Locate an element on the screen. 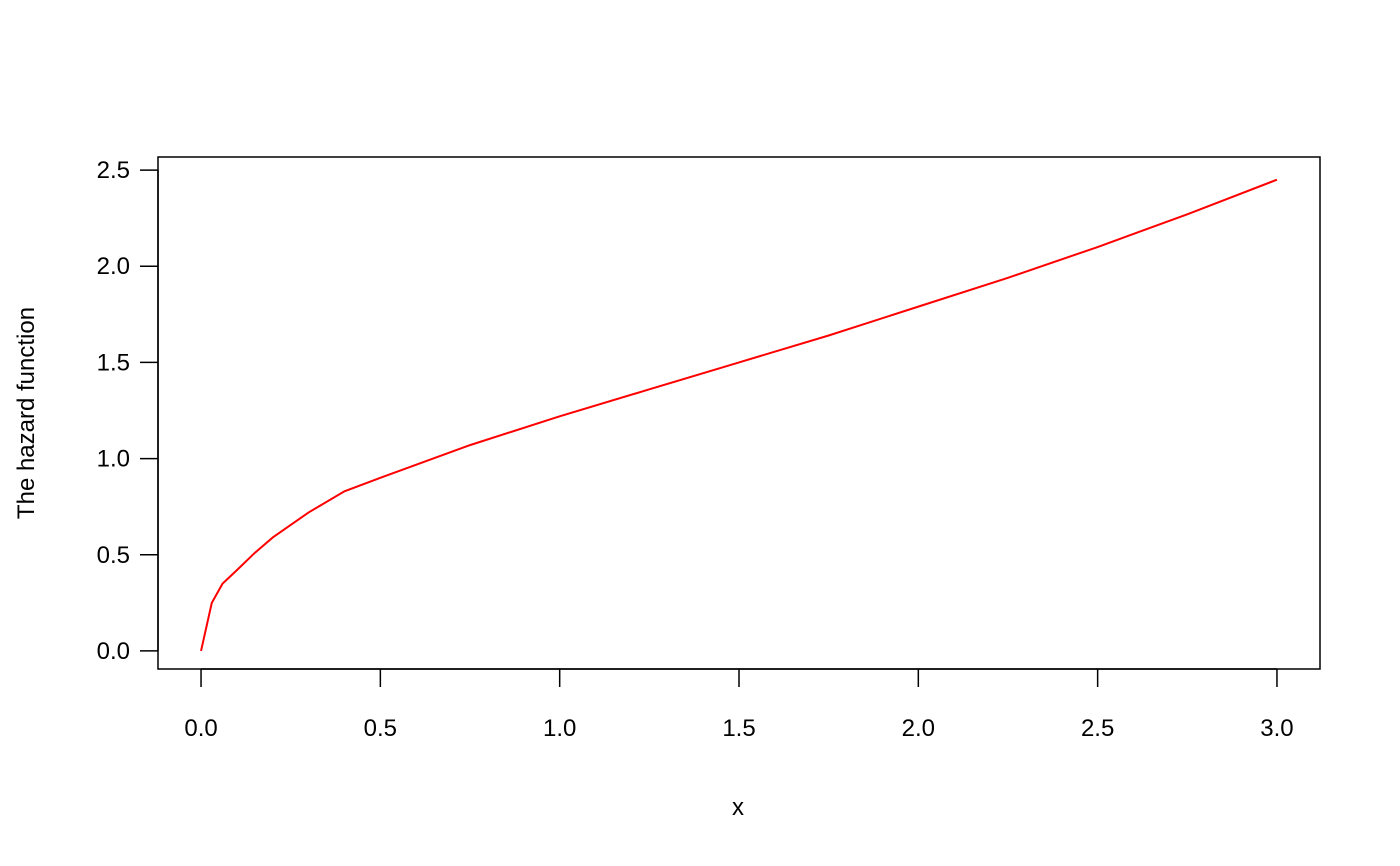  y-tick-label: 1.5 is located at coordinates (113, 362).